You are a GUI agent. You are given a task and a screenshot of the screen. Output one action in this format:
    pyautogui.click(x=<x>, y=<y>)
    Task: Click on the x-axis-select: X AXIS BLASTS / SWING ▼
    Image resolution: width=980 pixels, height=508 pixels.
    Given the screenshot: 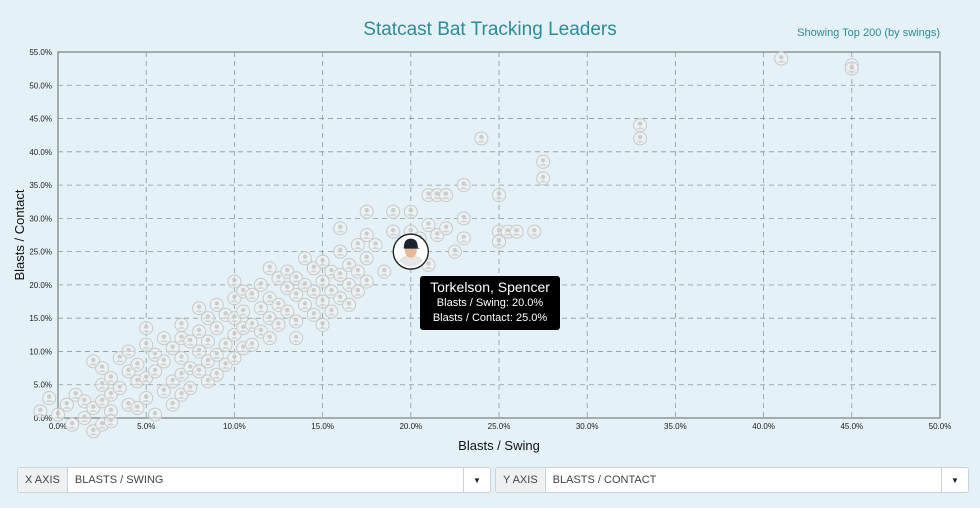 What is the action you would take?
    pyautogui.click(x=254, y=480)
    